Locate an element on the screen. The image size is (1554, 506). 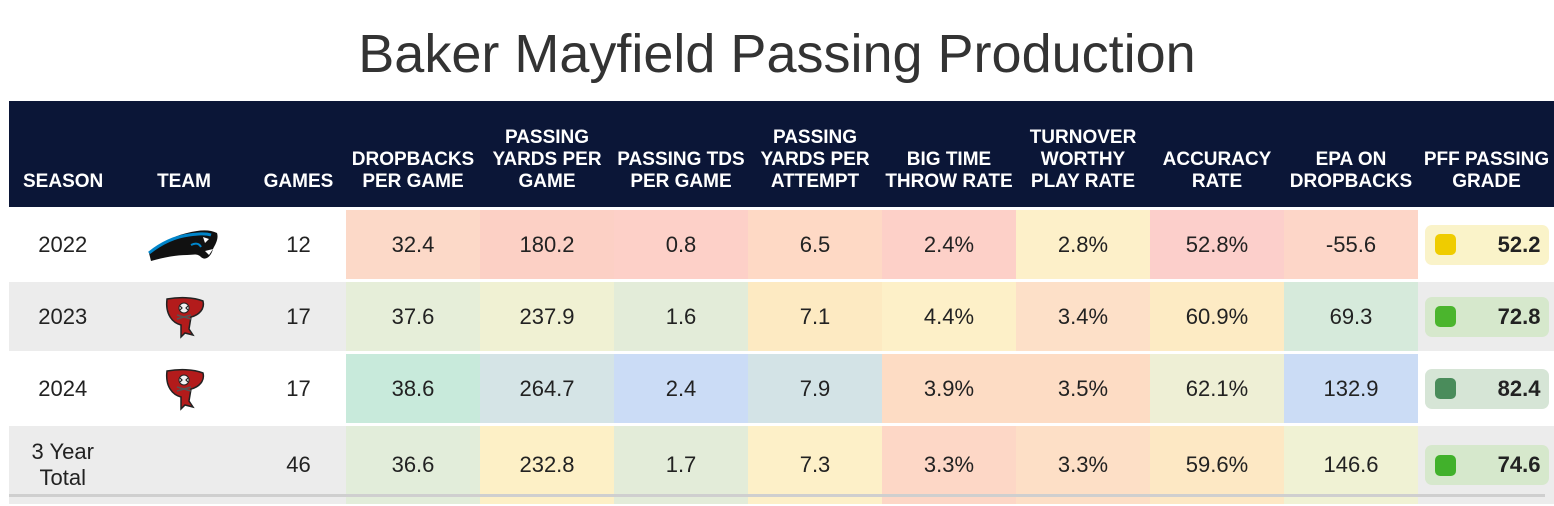
stat-cell-yards-per-attempt: 7.9 is located at coordinates (815, 388).